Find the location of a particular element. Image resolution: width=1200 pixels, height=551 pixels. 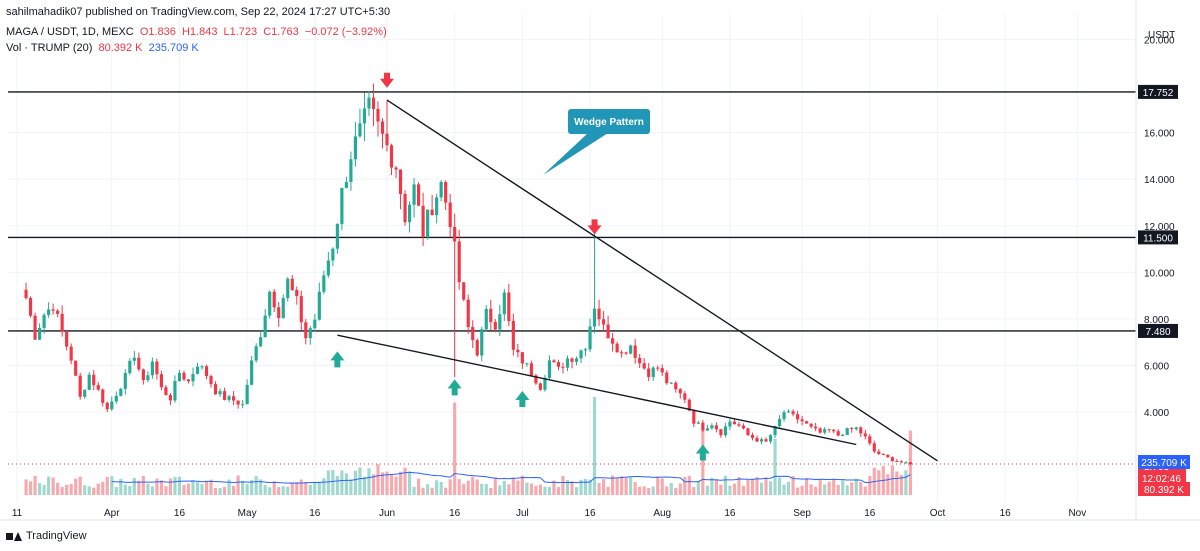

time-axis: 11 Apr 16 May 16 Jun 16 Jul 16 Aug 16 Sep 16 Oct 16 Nov is located at coordinates (600, 514).